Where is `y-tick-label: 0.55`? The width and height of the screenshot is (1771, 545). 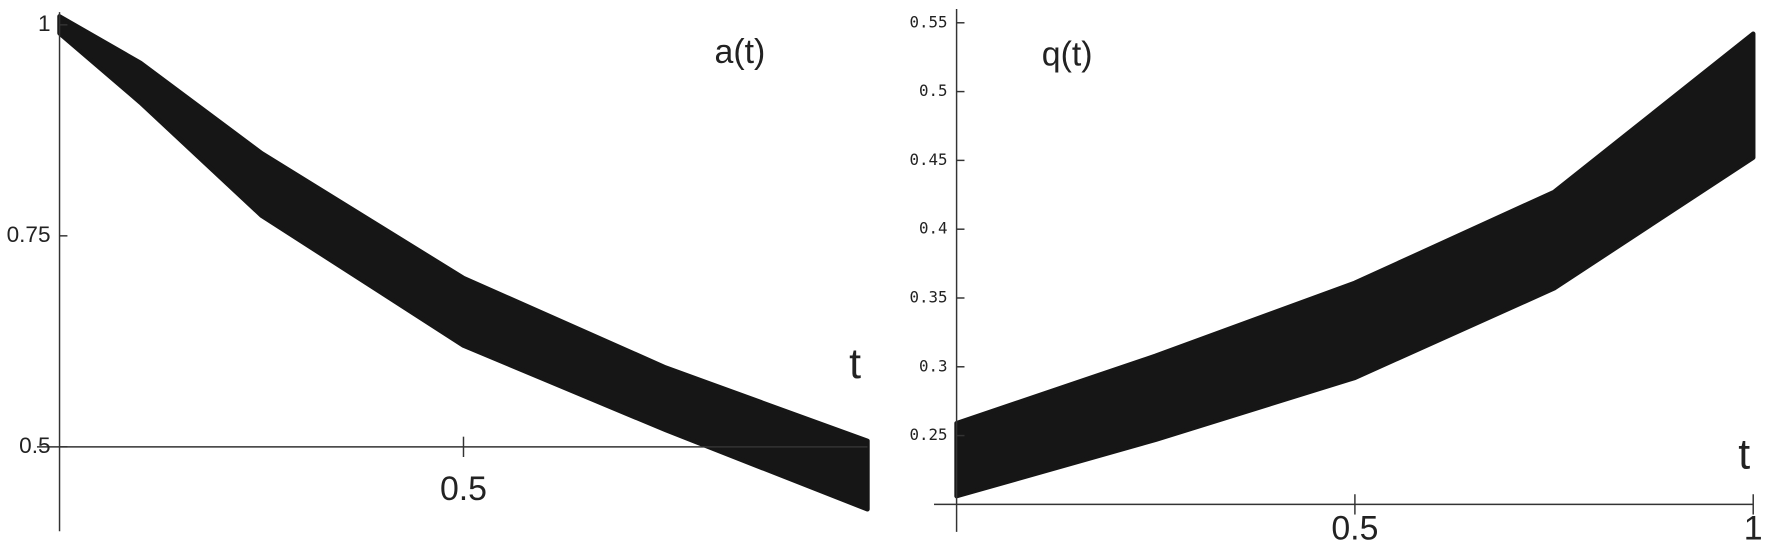
y-tick-label: 0.55 is located at coordinates (929, 21).